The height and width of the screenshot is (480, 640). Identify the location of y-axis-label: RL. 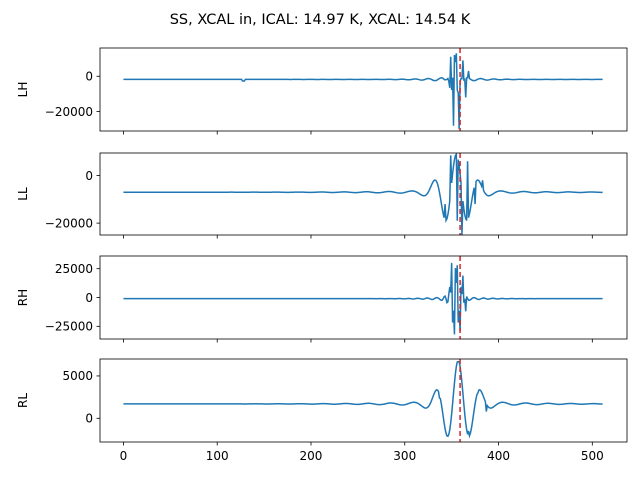
(23, 400).